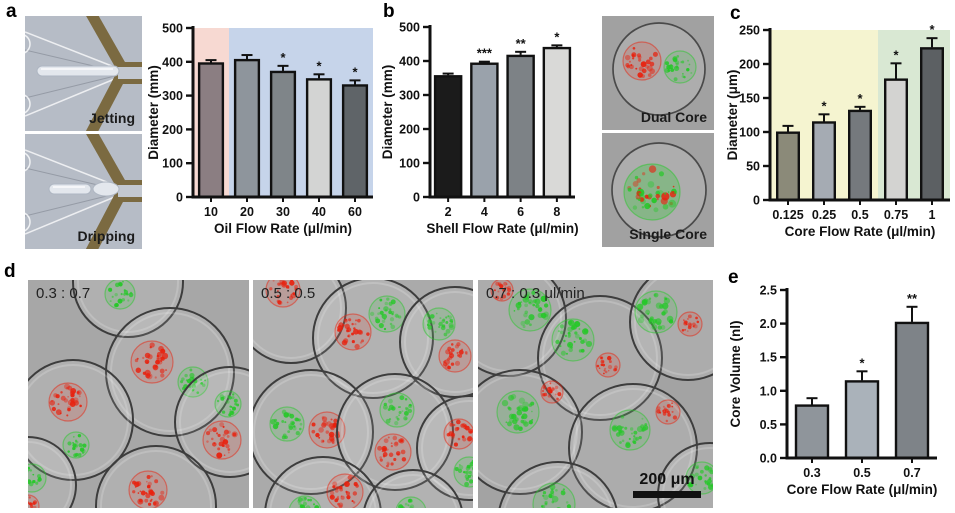 The width and height of the screenshot is (955, 513). I want to click on scale-bar: 200 μm, so click(667, 484).